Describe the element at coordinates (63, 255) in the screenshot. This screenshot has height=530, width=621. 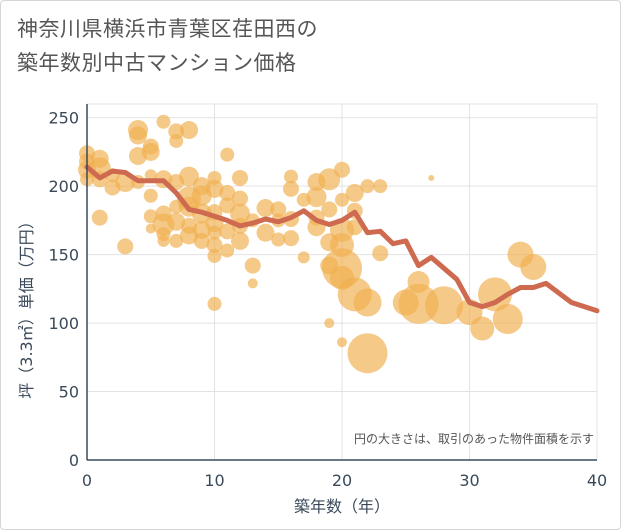
I see `y-tick-label: 150` at that location.